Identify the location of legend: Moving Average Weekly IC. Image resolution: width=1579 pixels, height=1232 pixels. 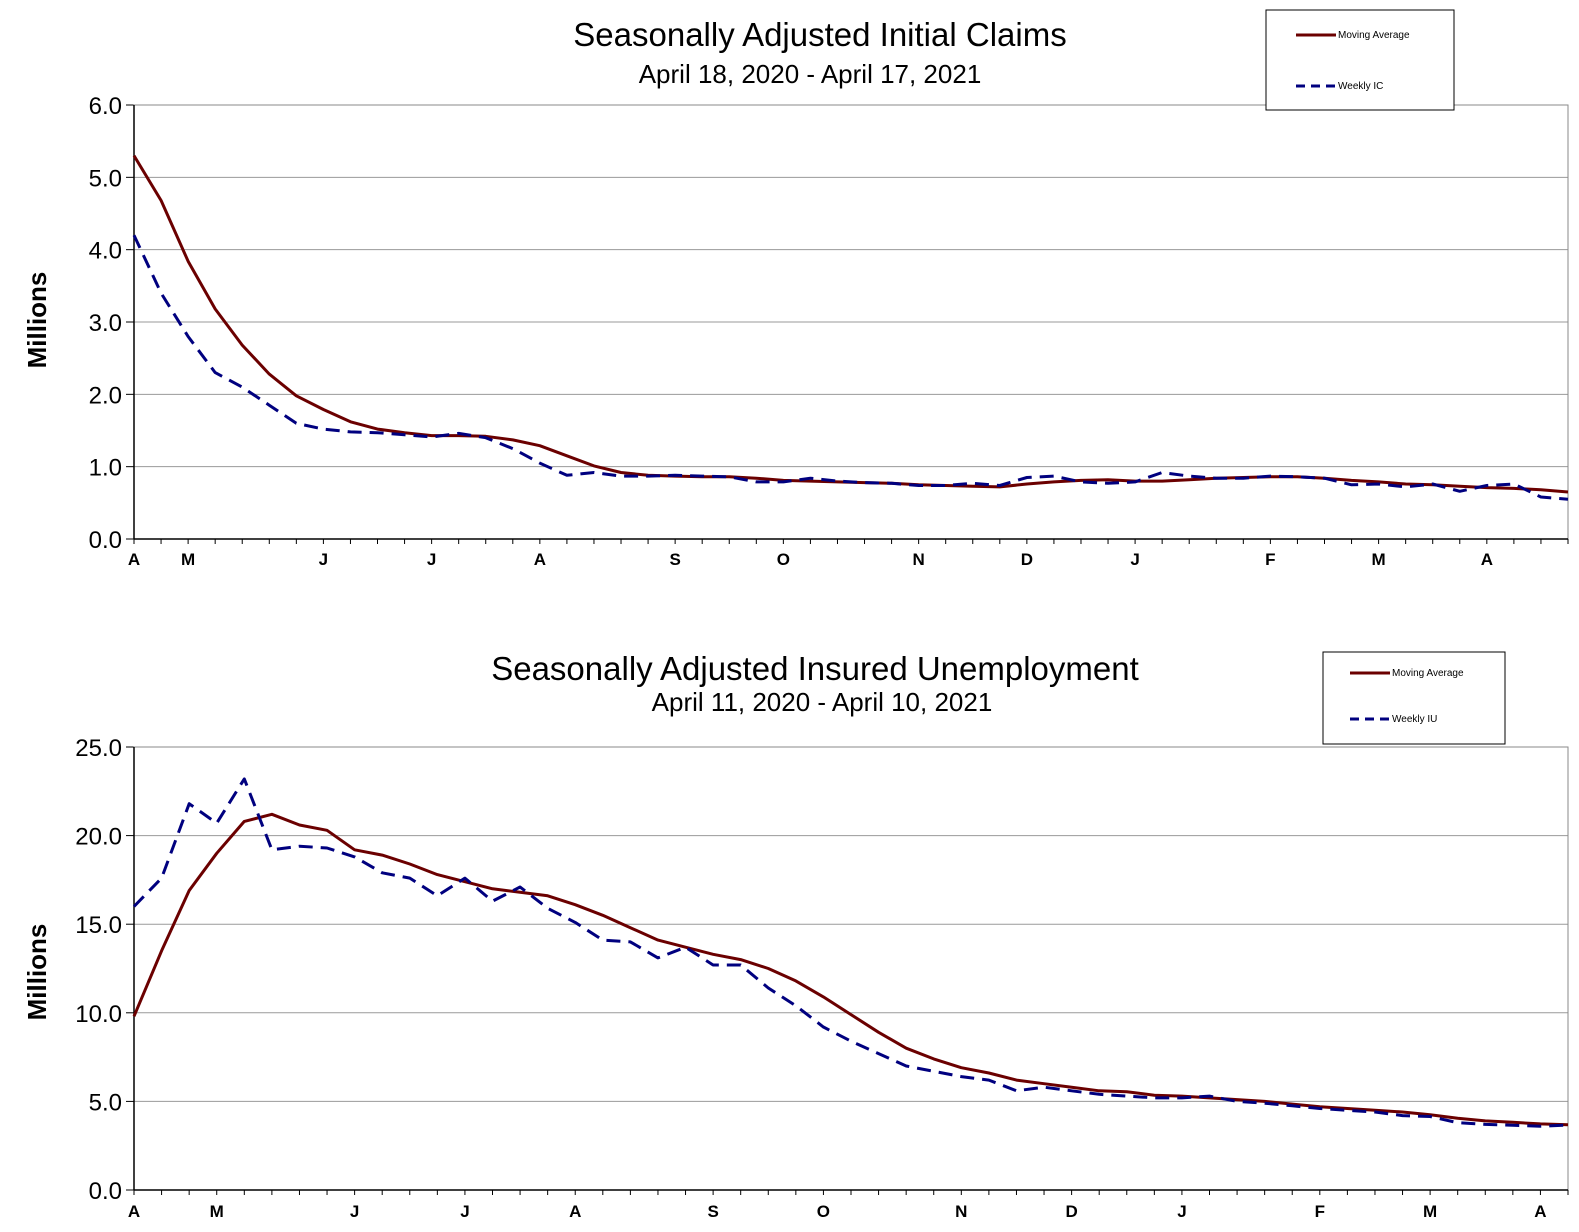
(1360, 60).